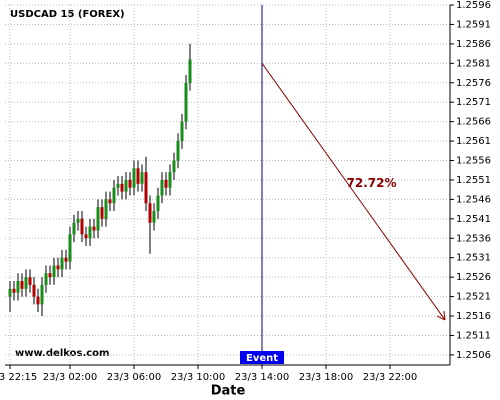 Image resolution: width=500 pixels, height=400 pixels. I want to click on x-tick-label: 23/3 22:00, so click(390, 377).